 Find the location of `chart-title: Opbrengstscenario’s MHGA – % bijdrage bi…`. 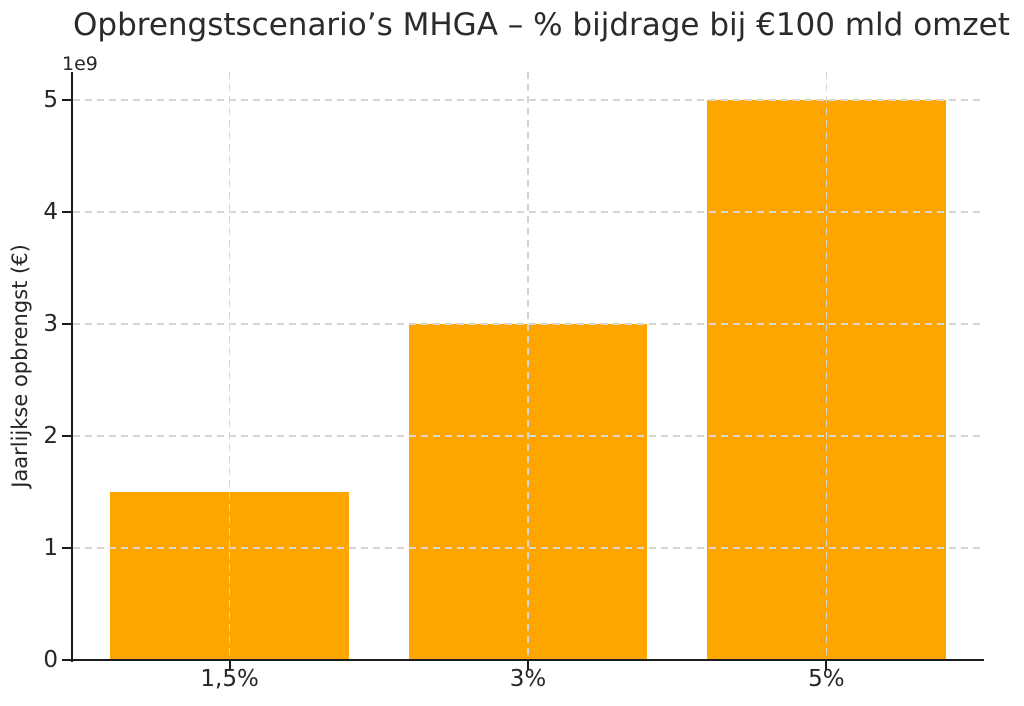

chart-title: Opbrengstscenario’s MHGA – % bijdrage bi… is located at coordinates (541, 25).